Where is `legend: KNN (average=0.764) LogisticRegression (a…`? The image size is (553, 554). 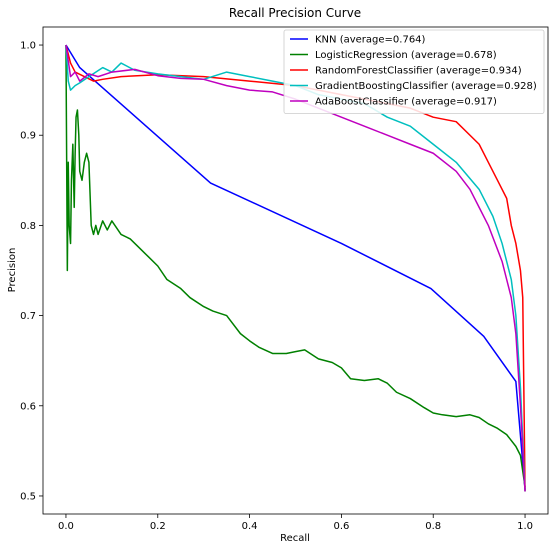
legend: KNN (average=0.764) LogisticRegression (a… is located at coordinates (414, 71).